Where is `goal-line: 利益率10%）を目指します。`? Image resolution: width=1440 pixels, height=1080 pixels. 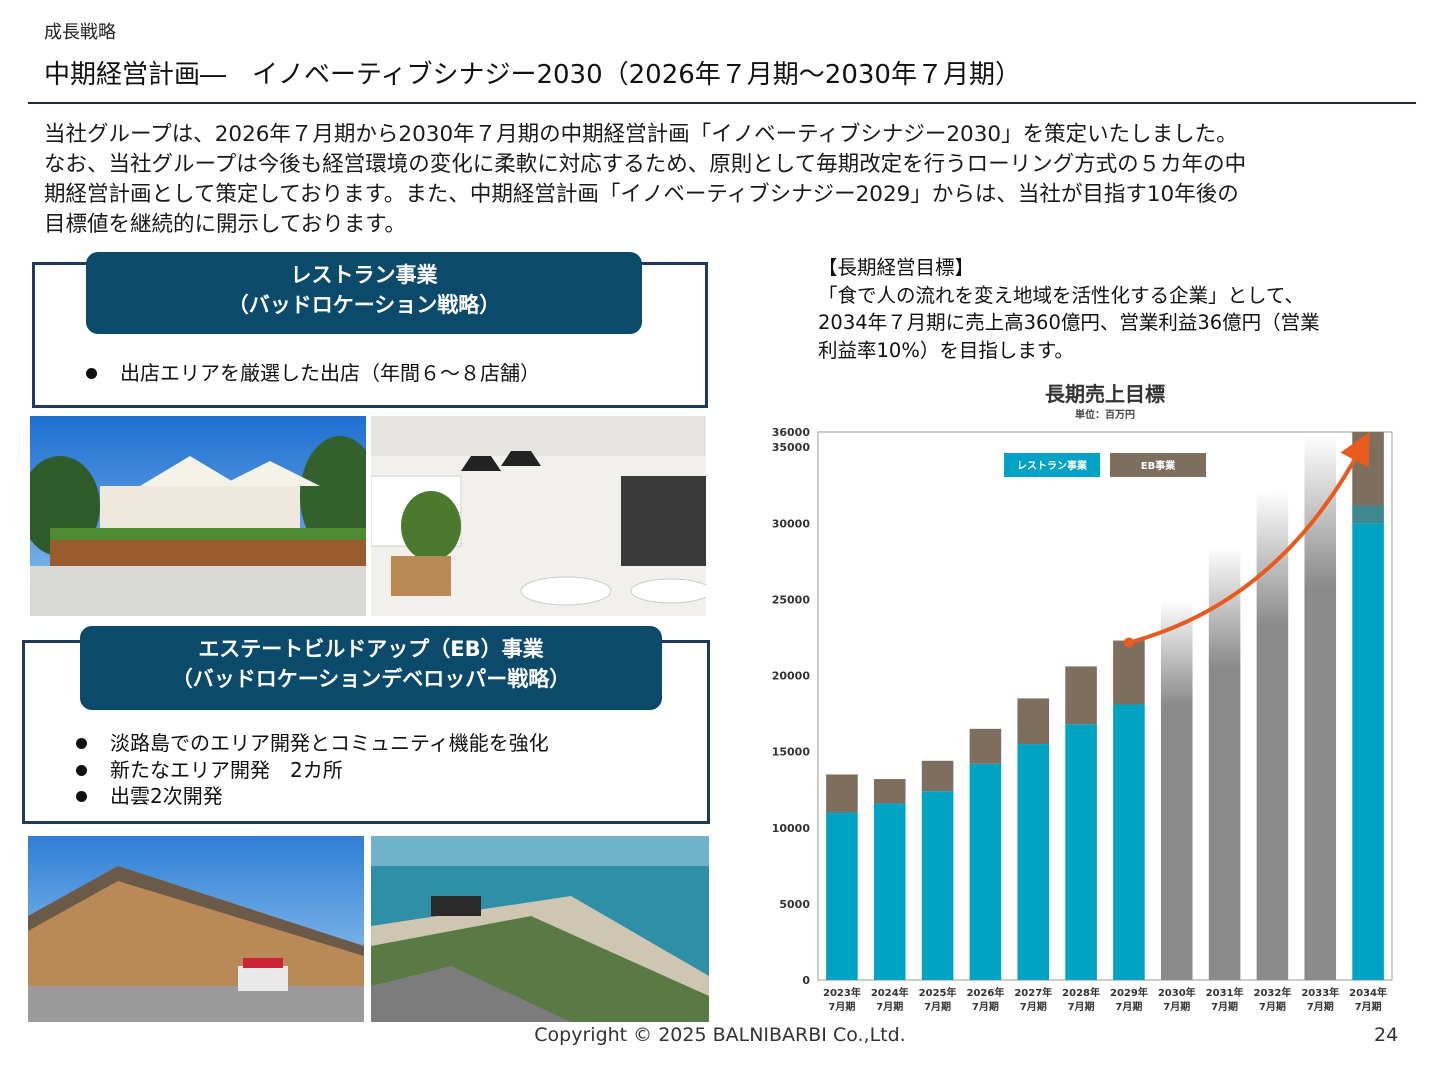 goal-line: 利益率10%）を目指します。 is located at coordinates (946, 350).